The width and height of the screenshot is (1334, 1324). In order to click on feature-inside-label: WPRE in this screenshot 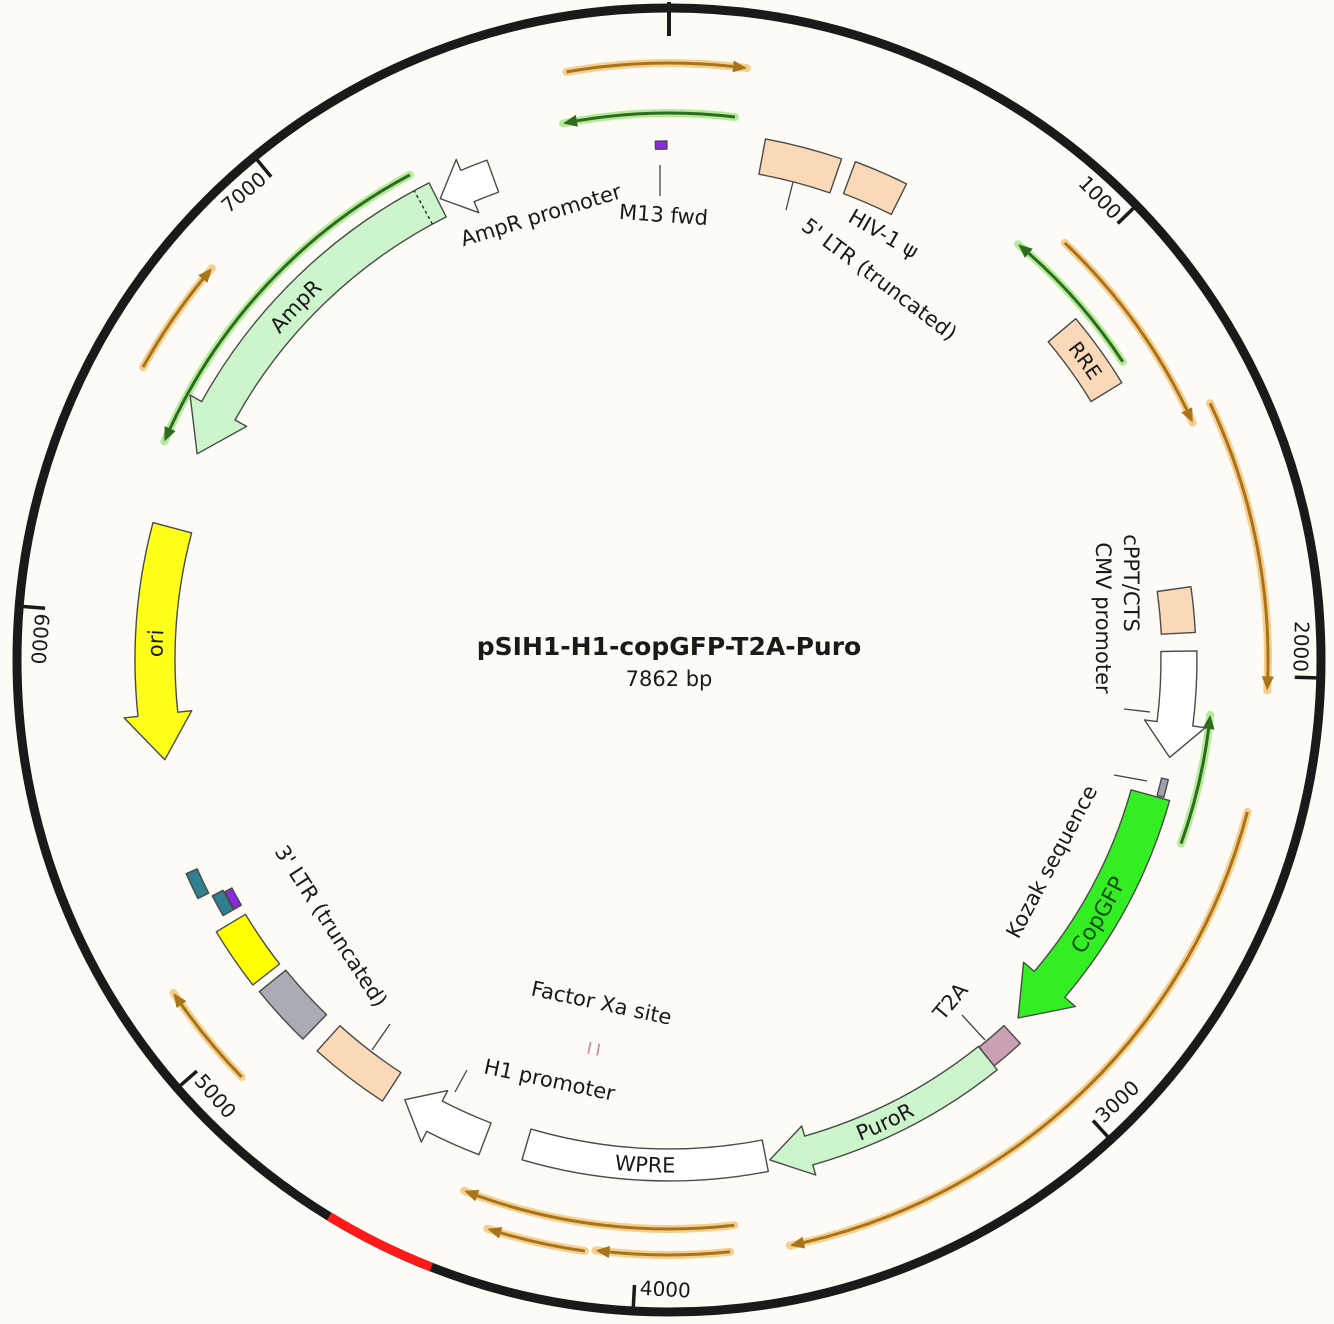, I will do `click(645, 1164)`.